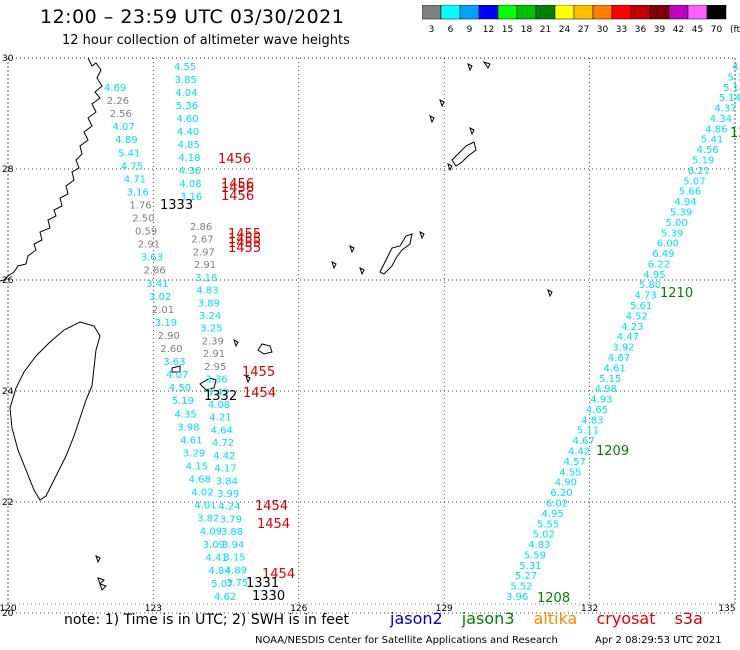 This screenshot has width=740, height=650. Describe the element at coordinates (589, 609) in the screenshot. I see `lon-label: 132` at that location.